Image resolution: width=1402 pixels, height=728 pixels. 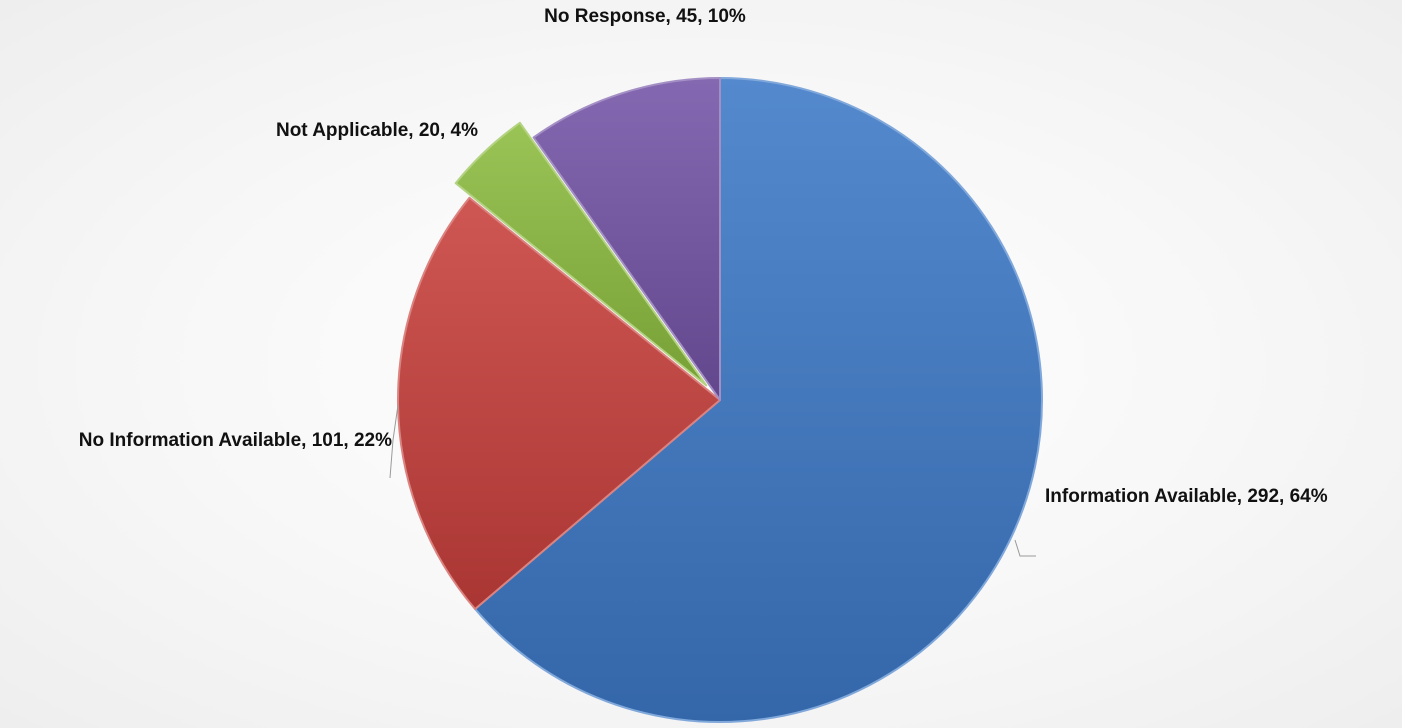 I want to click on data-label-no-response: No Response, 45, 10%, so click(x=645, y=16).